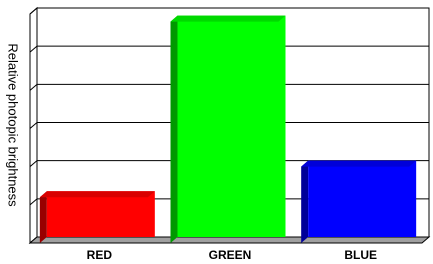 Image resolution: width=433 pixels, height=264 pixels. I want to click on x-tick-label: RED, so click(100, 255).